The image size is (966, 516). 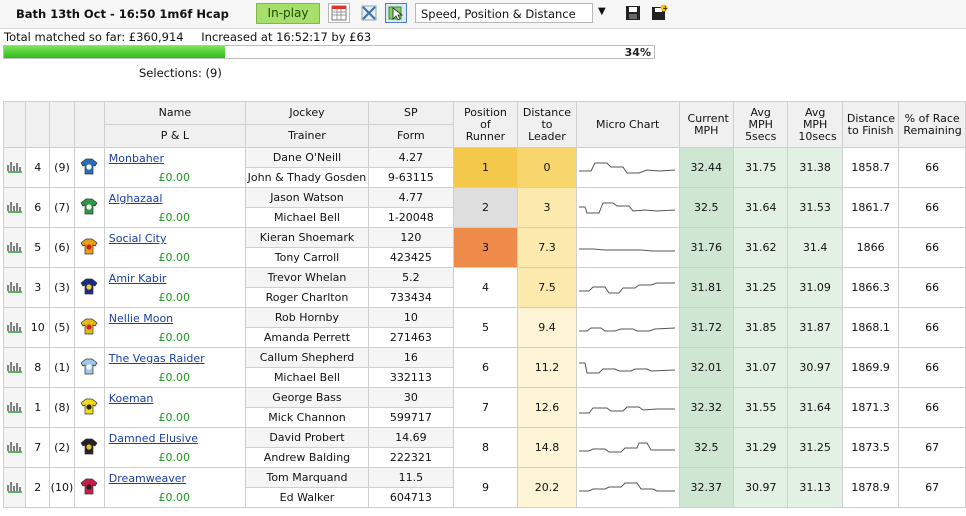 What do you see at coordinates (174, 487) in the screenshot?
I see `runner-name-cell: Dreamweaver £0.00` at bounding box center [174, 487].